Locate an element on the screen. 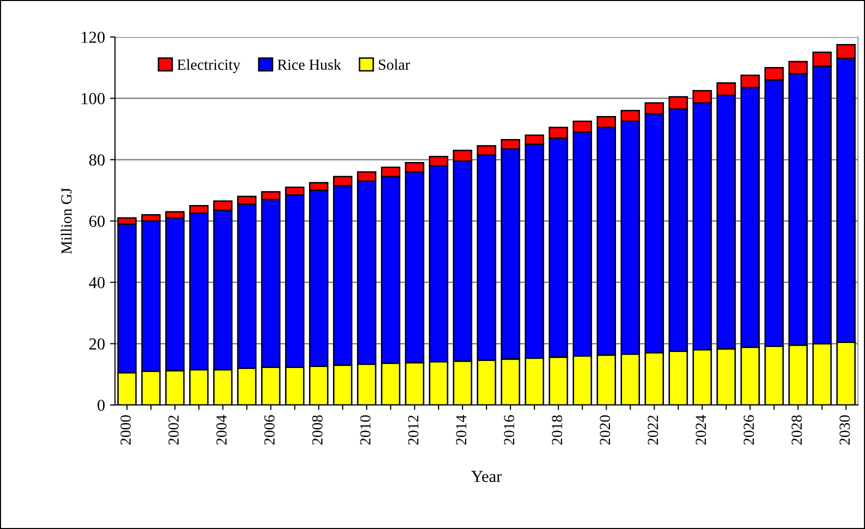 Image resolution: width=865 pixels, height=529 pixels. y-tick-label: 40 is located at coordinates (96, 282).